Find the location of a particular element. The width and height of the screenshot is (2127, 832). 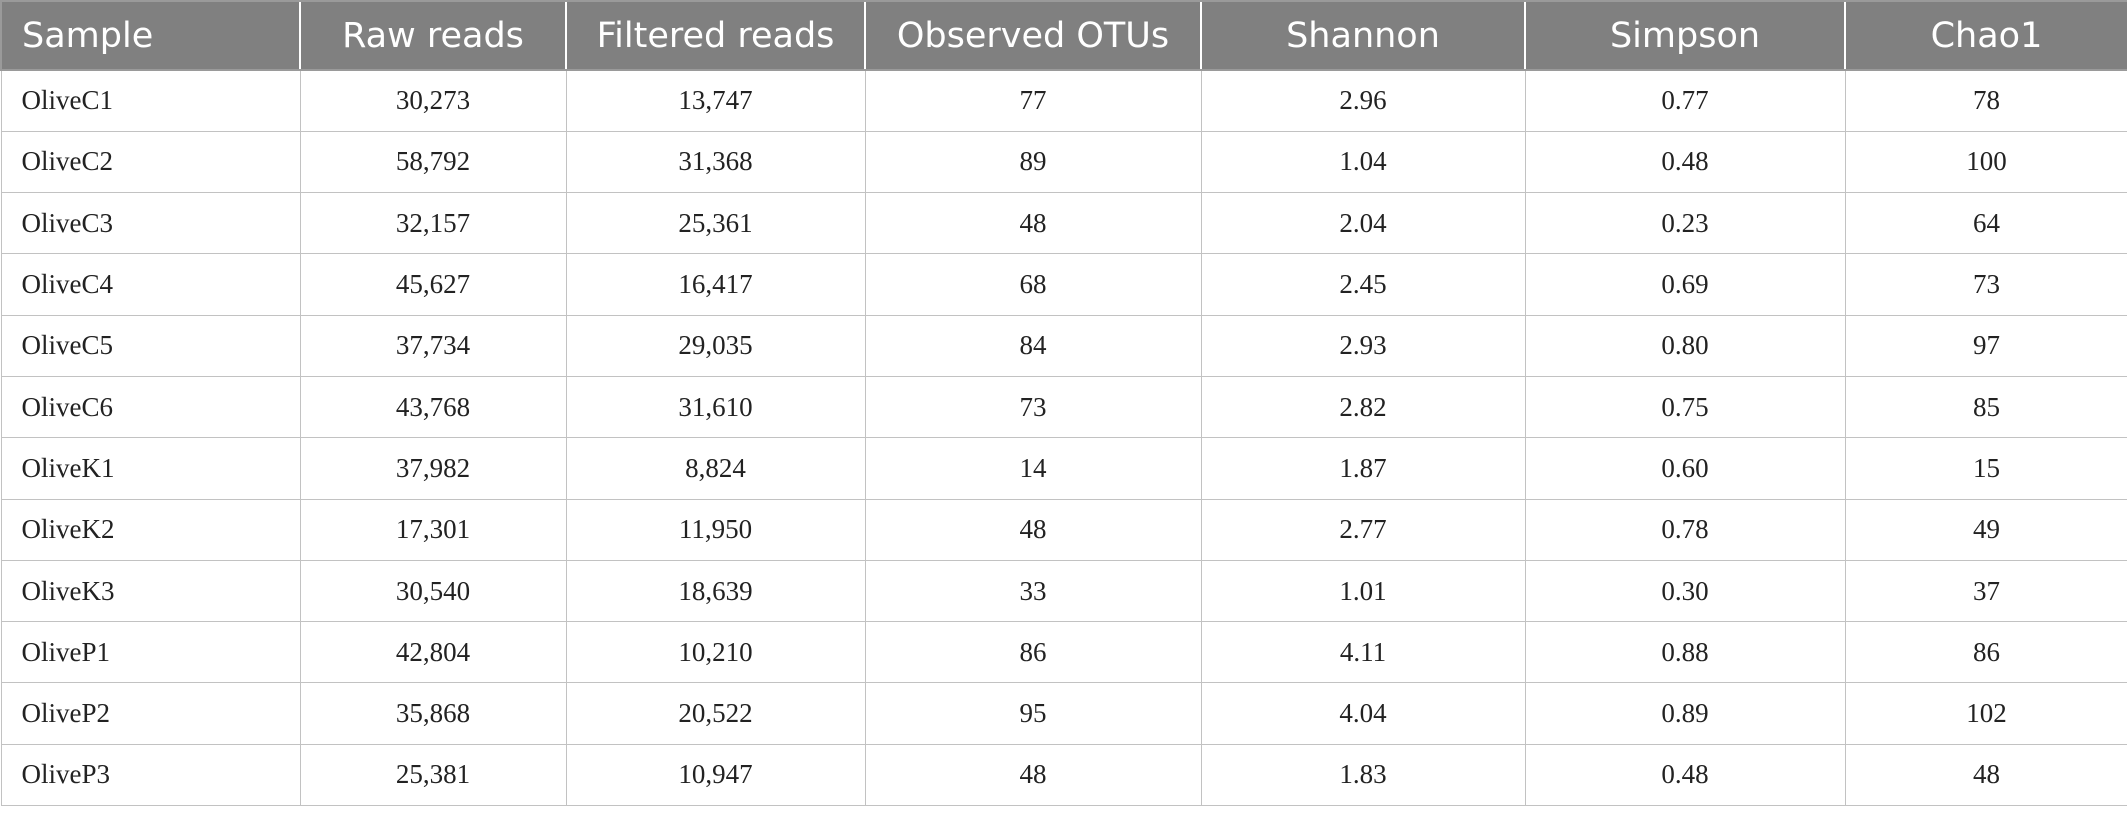

cell-filtered-reads: 25,361 is located at coordinates (715, 223).